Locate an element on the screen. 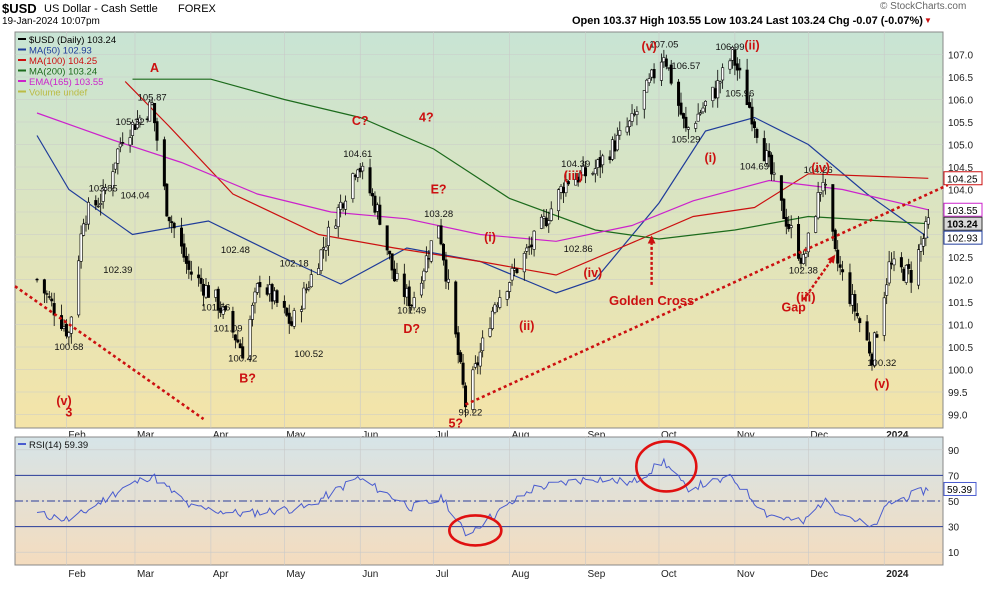 Image resolution: width=990 pixels, height=591 pixels. price-label: 103.28 is located at coordinates (438, 214).